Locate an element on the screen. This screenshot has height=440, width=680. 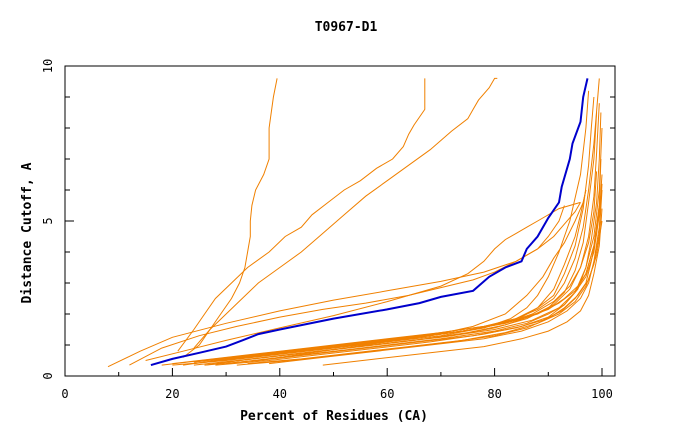
x-tick-label: 20 is located at coordinates (172, 394).